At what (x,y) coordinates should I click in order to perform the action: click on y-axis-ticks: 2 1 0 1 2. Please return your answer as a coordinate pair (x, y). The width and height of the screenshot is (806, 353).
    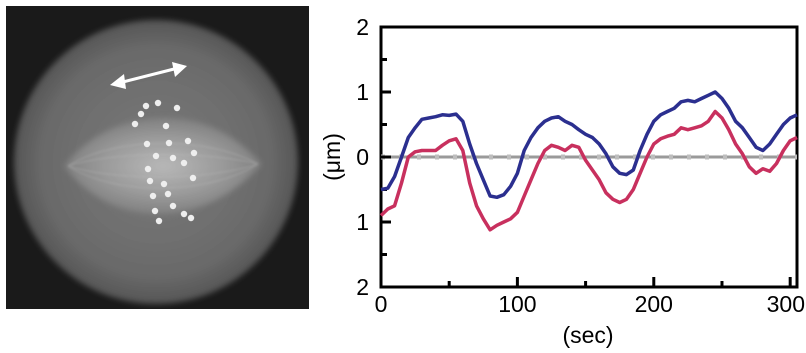
    Looking at the image, I should click on (373, 157).